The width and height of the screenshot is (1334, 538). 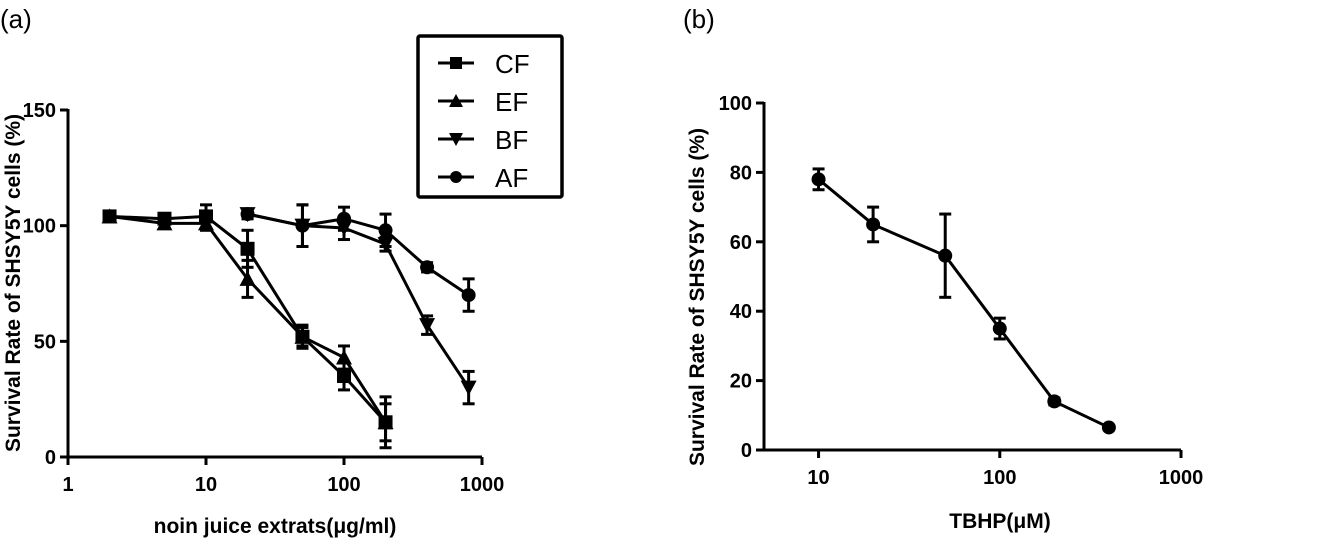 I want to click on panel-a-x-axis-title: noin juice extrats(μg/ml), so click(x=275, y=526).